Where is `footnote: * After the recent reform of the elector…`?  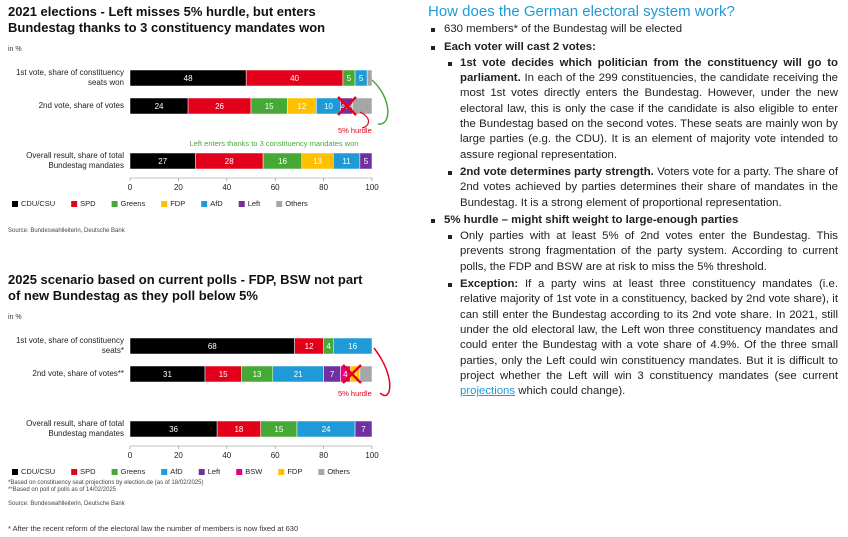
footnote: * After the recent reform of the elector… is located at coordinates (153, 528).